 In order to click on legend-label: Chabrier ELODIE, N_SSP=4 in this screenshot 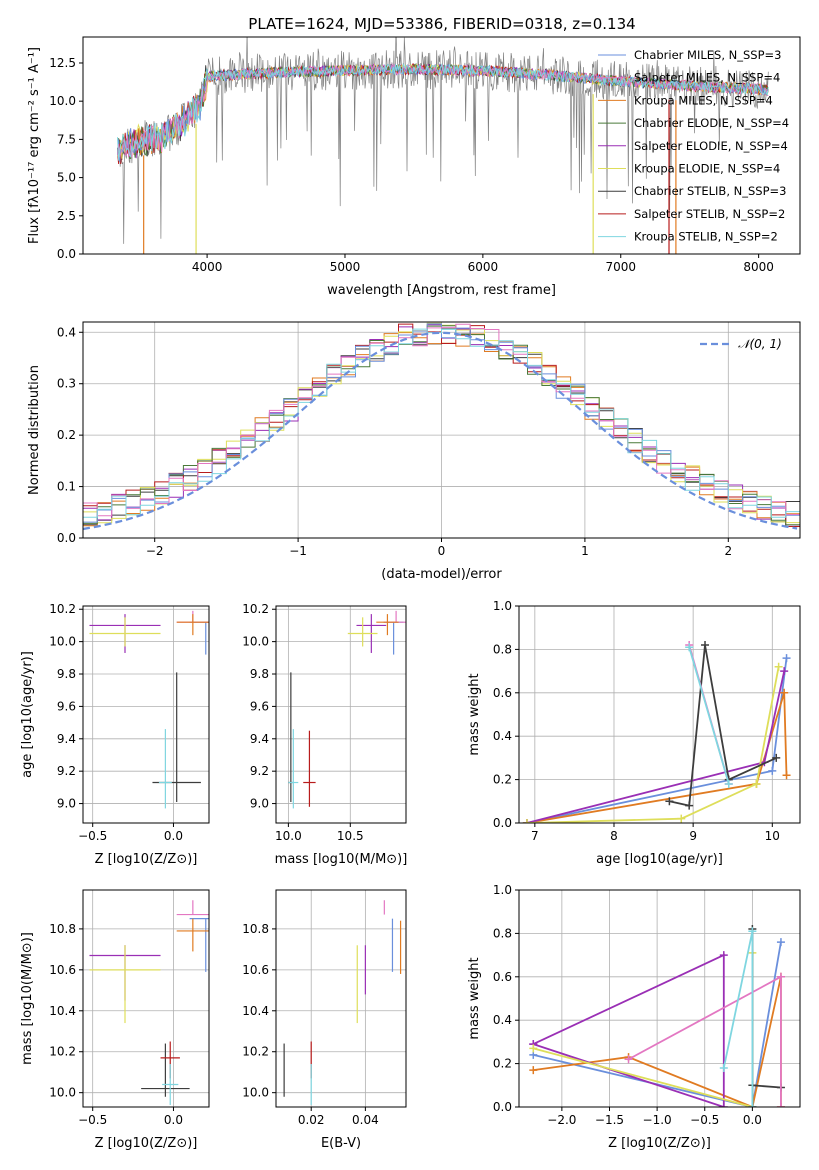, I will do `click(711, 123)`.